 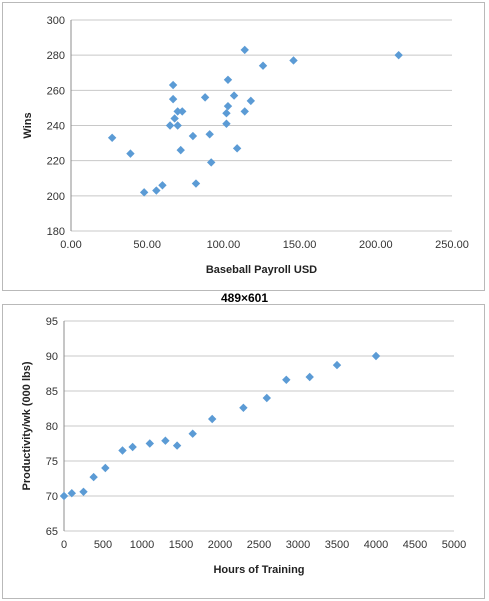 I want to click on x-tick-label: 150.00, so click(x=300, y=245).